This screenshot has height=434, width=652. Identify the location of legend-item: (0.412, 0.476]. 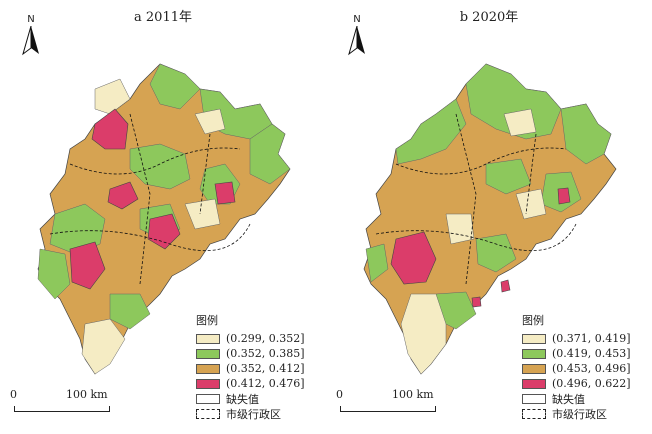
(261, 383).